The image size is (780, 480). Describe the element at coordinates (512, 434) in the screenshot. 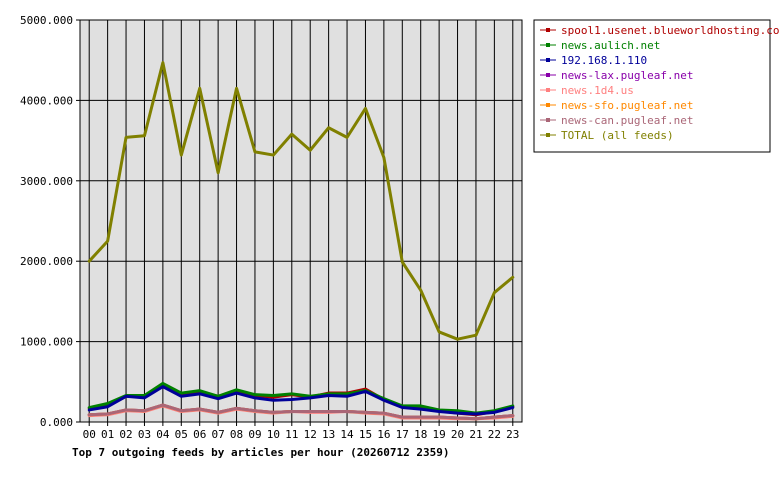

I see `x-tick-label: 23` at that location.